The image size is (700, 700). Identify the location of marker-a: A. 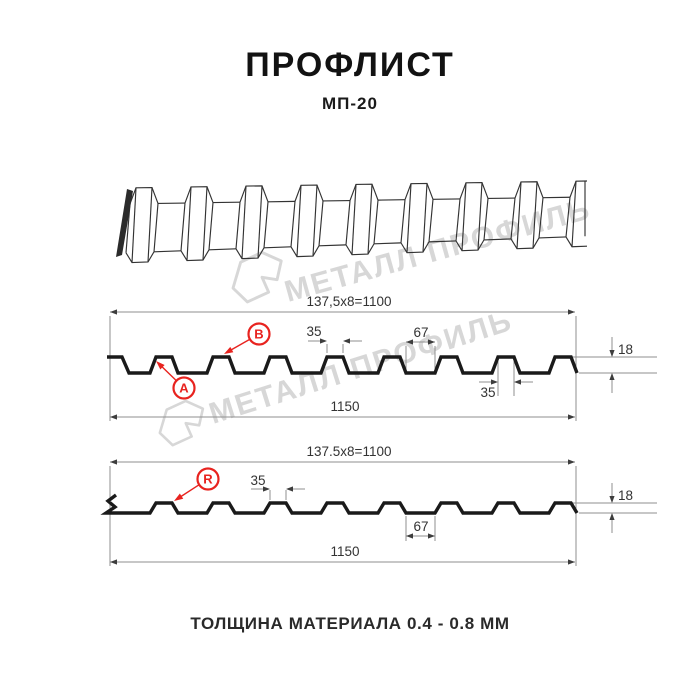
(176, 380).